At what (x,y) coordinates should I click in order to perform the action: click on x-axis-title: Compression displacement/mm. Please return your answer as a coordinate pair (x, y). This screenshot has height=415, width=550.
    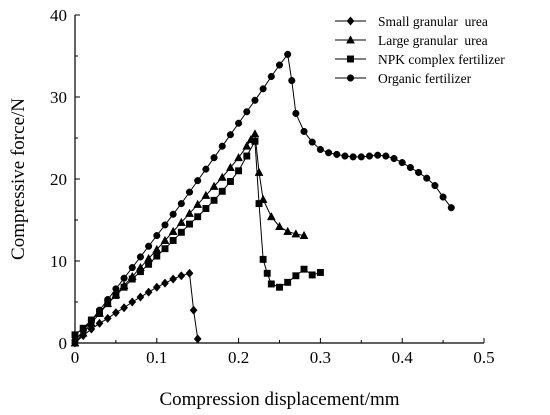
    Looking at the image, I should click on (279, 399).